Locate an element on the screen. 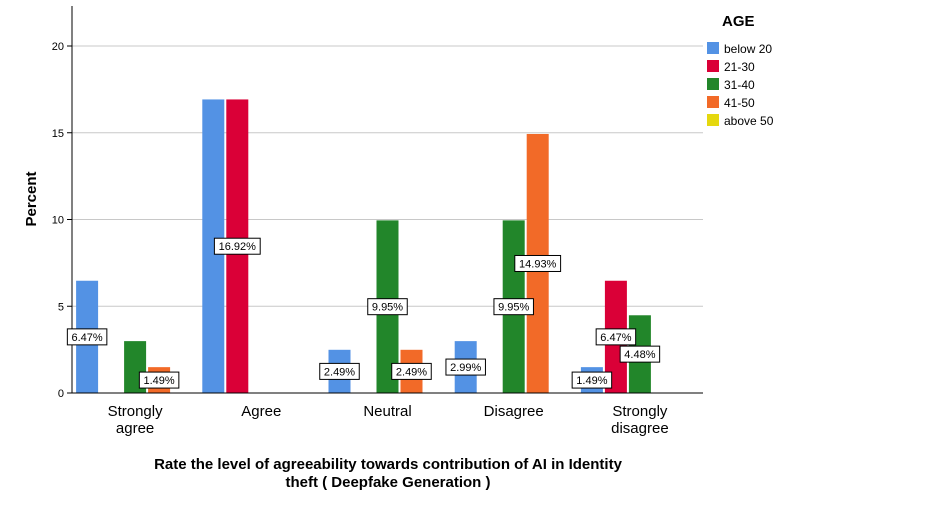 The image size is (940, 507). y-tick-labels: 0 5 10 15 20 is located at coordinates (58, 220).